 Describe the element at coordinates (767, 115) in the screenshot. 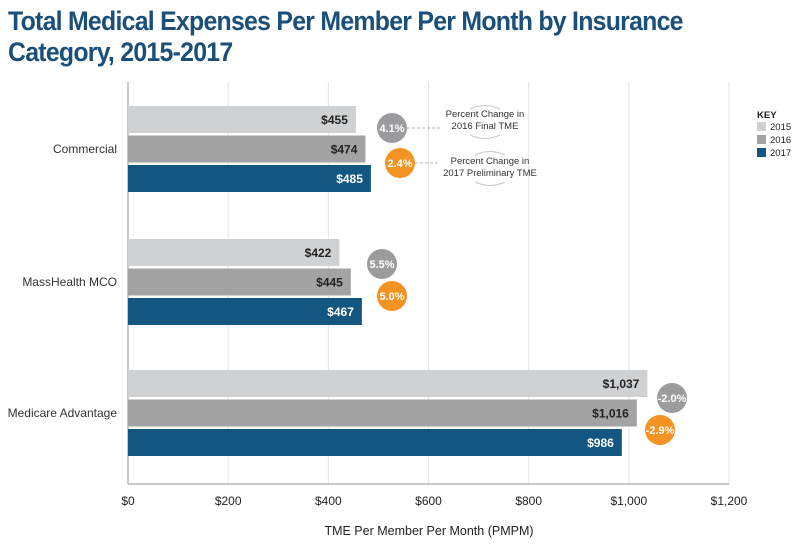

I see `legend-title: KEY` at that location.